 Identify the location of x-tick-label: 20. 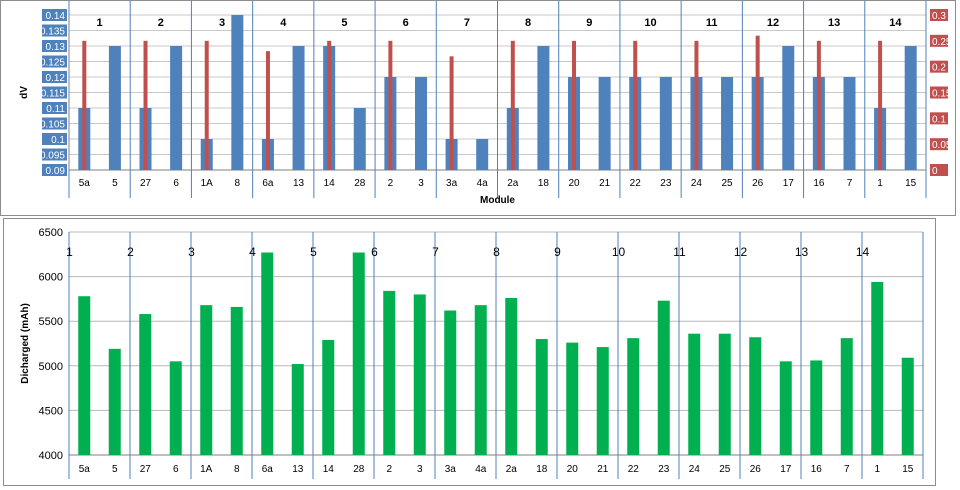
(573, 469).